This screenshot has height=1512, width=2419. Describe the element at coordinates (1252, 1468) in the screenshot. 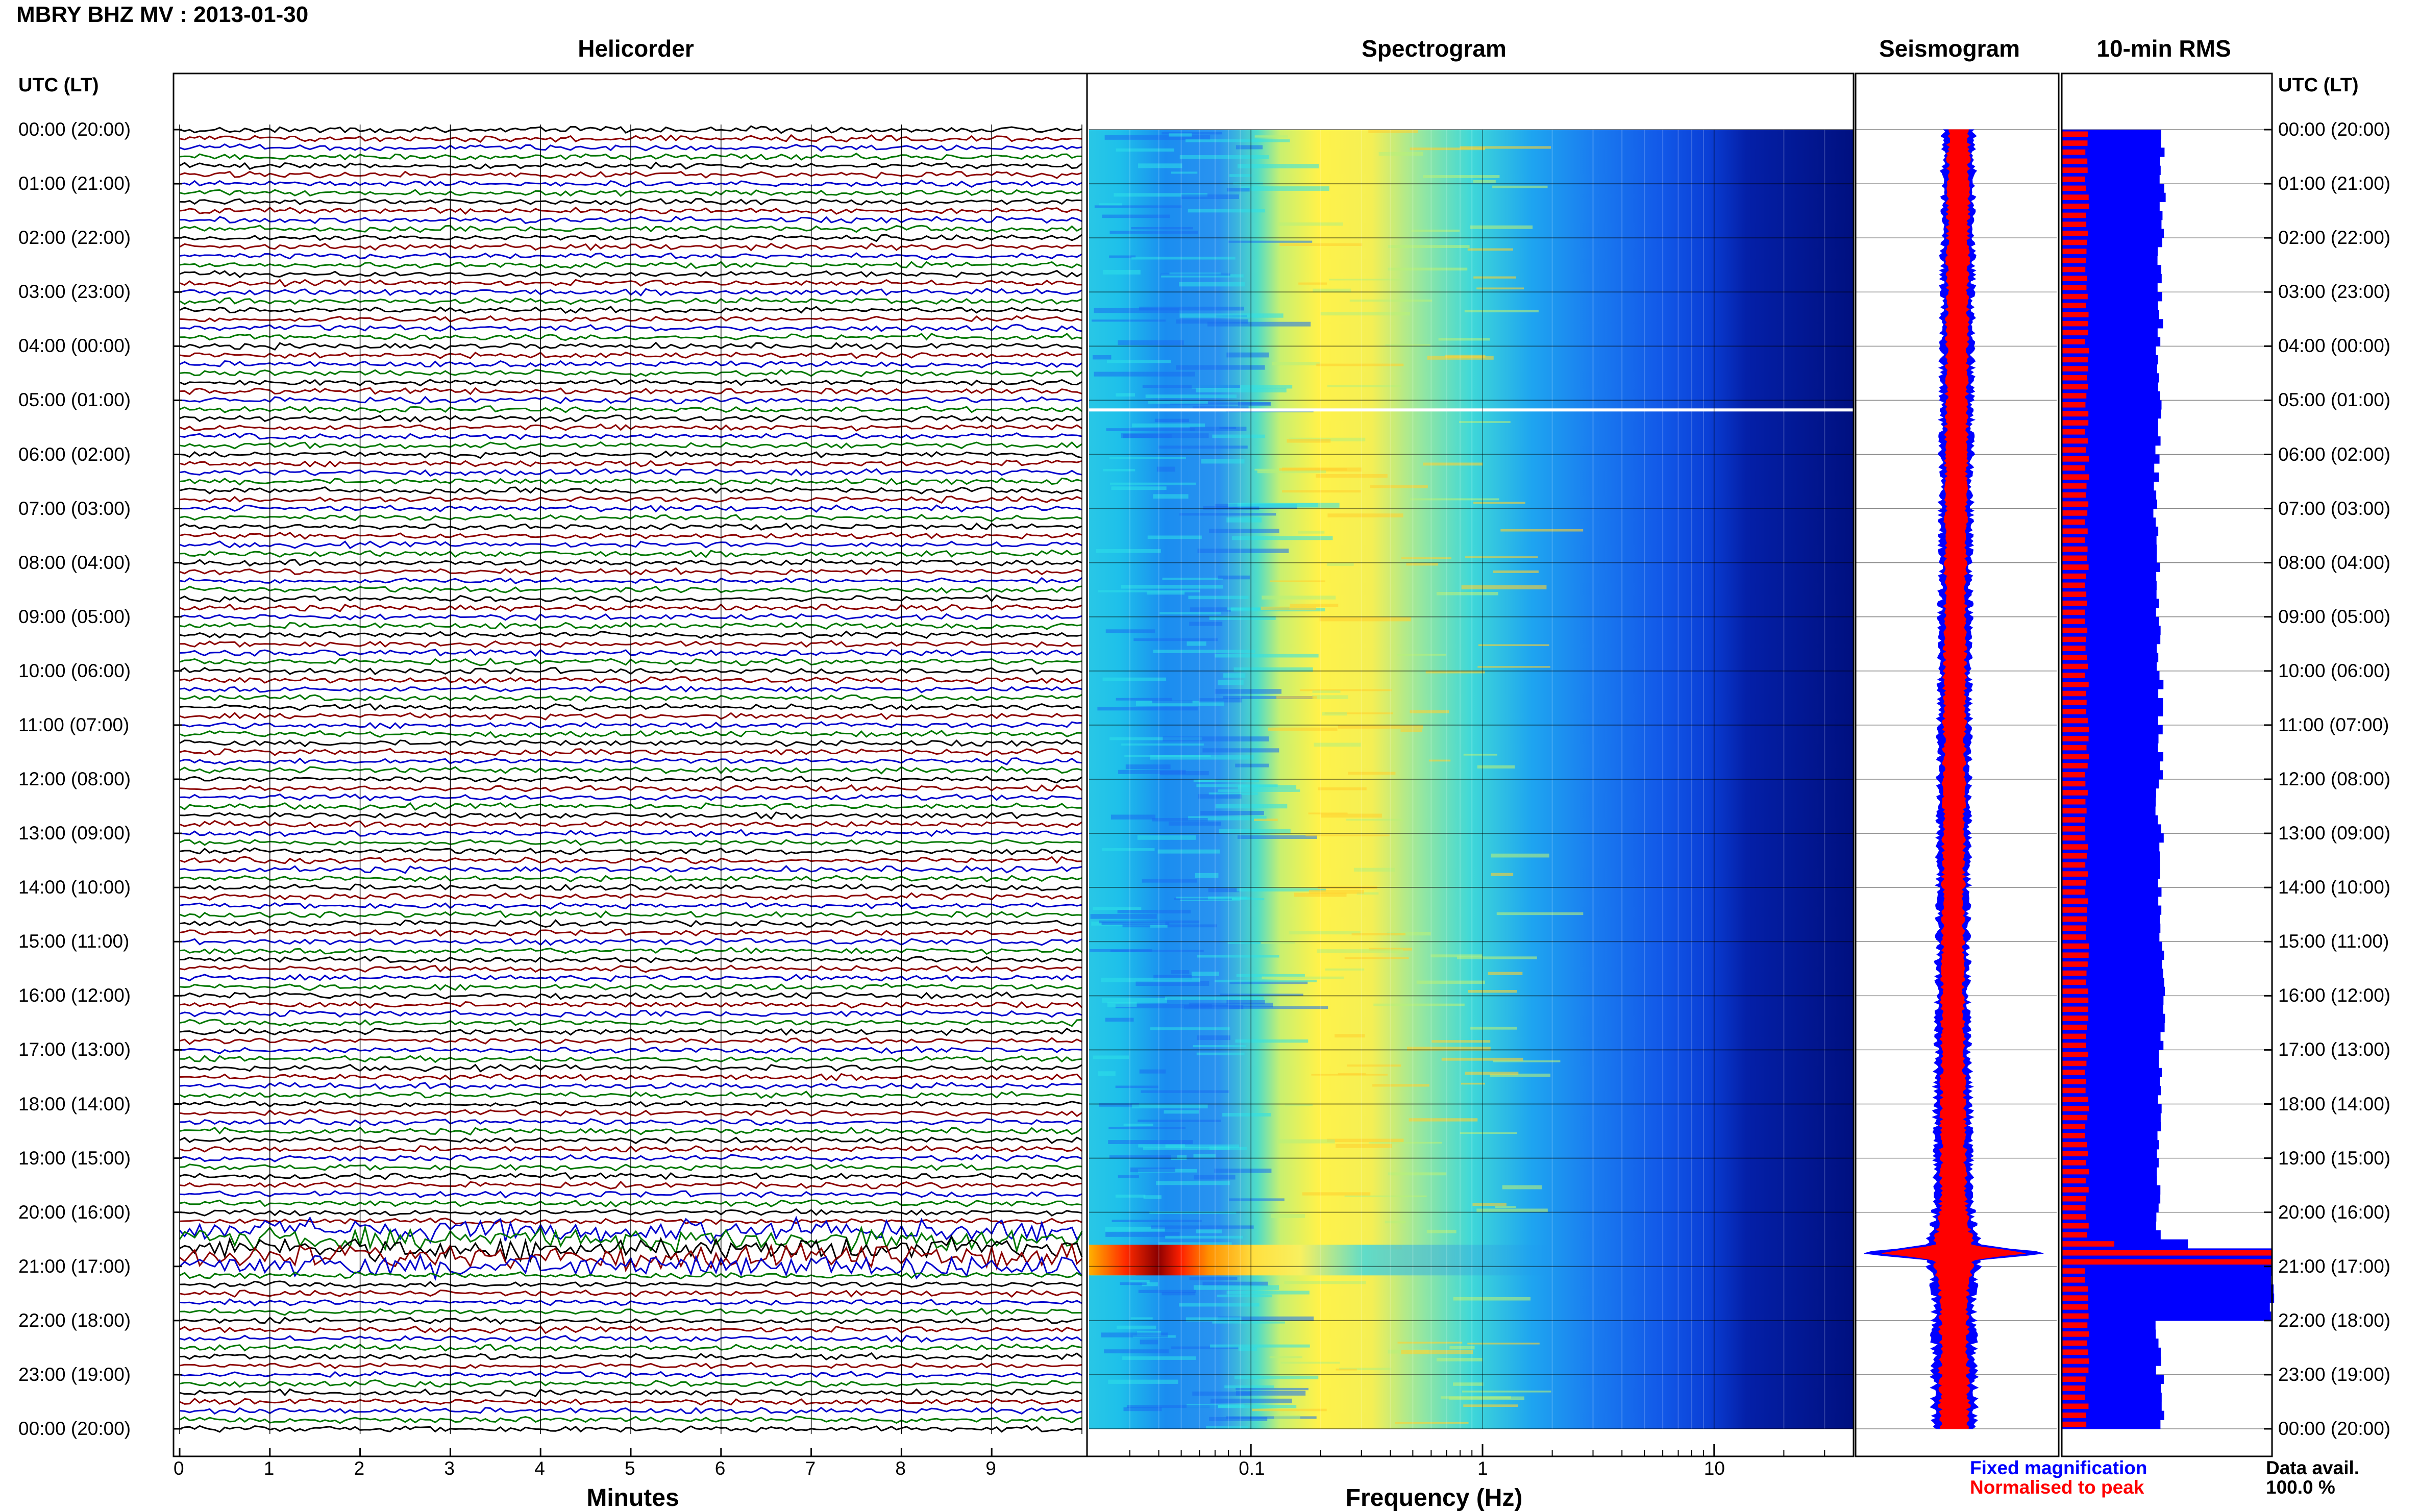

I see `frequency-tick-label: 0.1` at that location.